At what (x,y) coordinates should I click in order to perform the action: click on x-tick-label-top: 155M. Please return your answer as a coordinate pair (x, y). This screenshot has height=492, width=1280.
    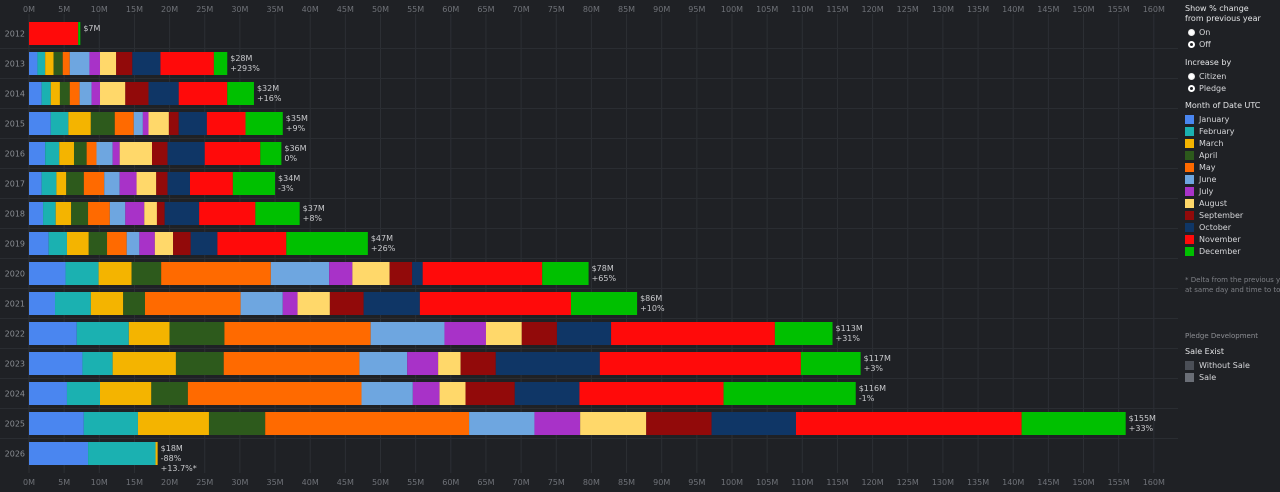
    Looking at the image, I should click on (1119, 9).